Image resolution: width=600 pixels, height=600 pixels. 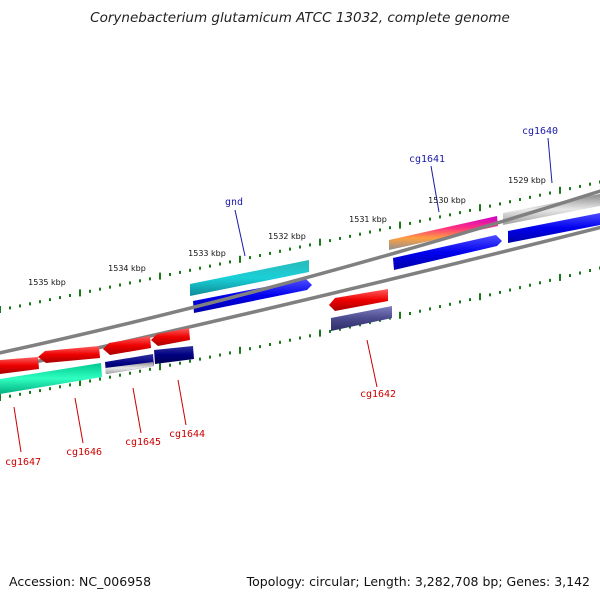 I want to click on tick-label-1532: 1532 kbp, so click(x=287, y=236).